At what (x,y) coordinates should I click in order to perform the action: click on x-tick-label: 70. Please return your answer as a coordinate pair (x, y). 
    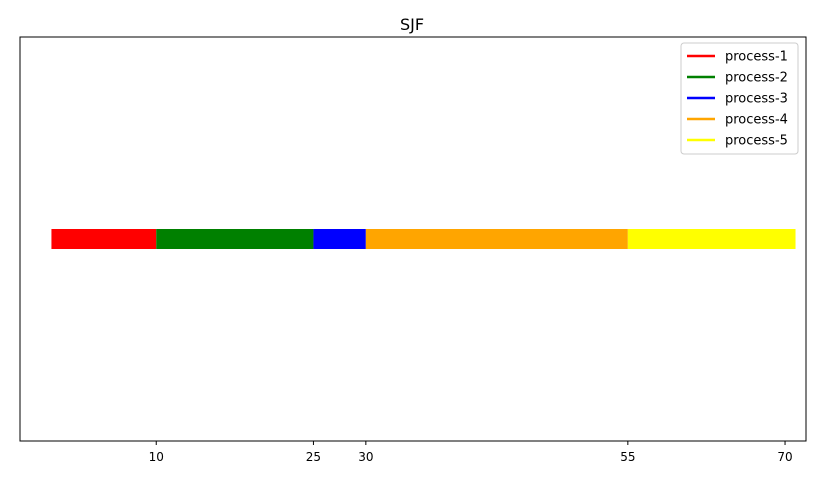
    Looking at the image, I should click on (784, 457).